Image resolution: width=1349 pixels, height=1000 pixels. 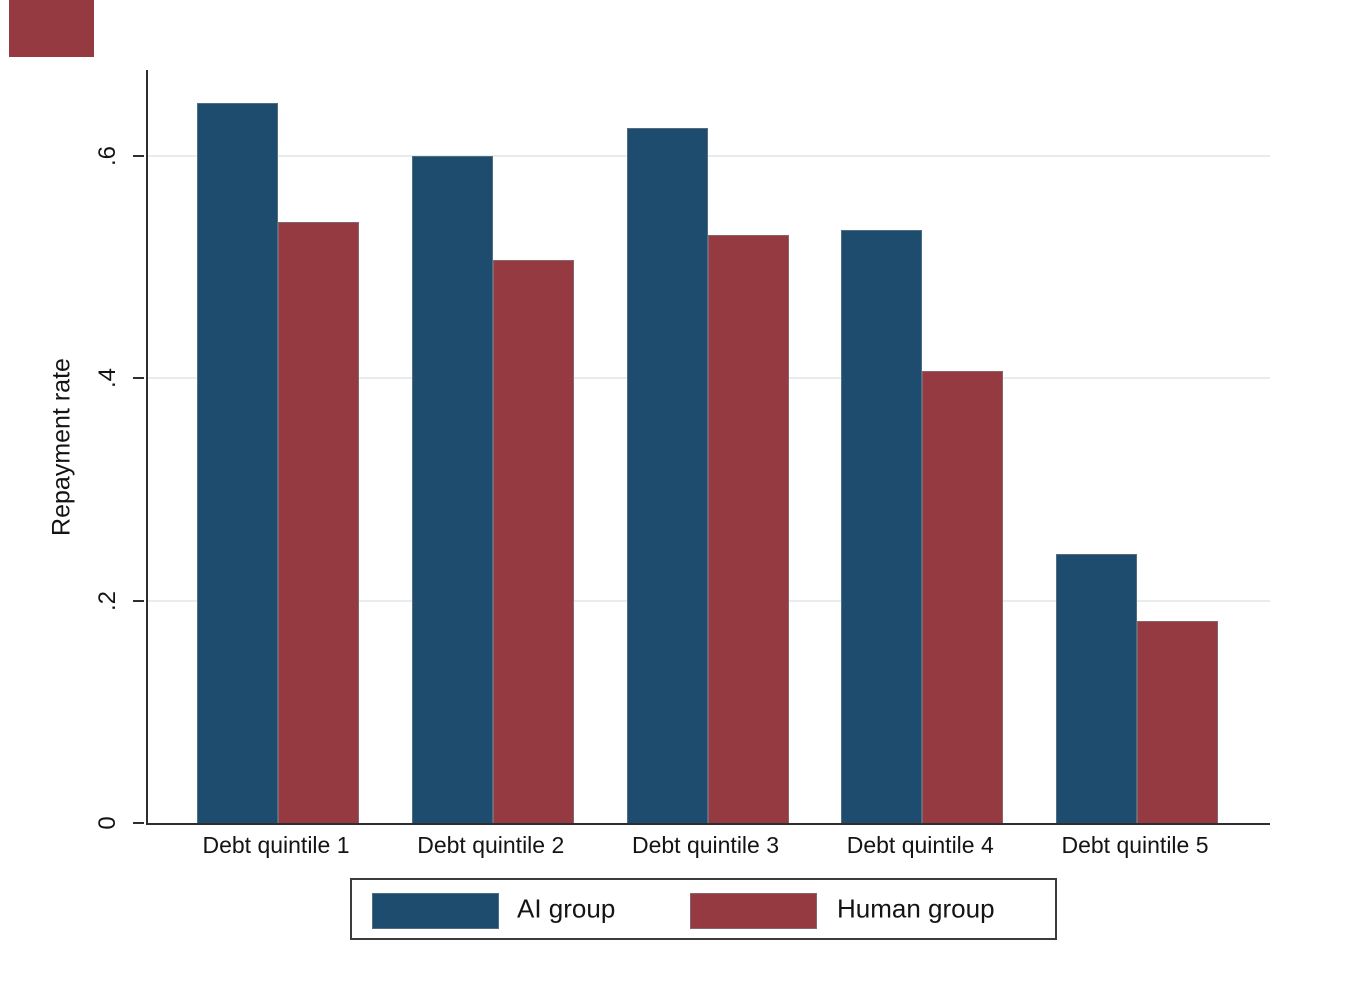 What do you see at coordinates (916, 908) in the screenshot?
I see `legend-label-human-group: Human group` at bounding box center [916, 908].